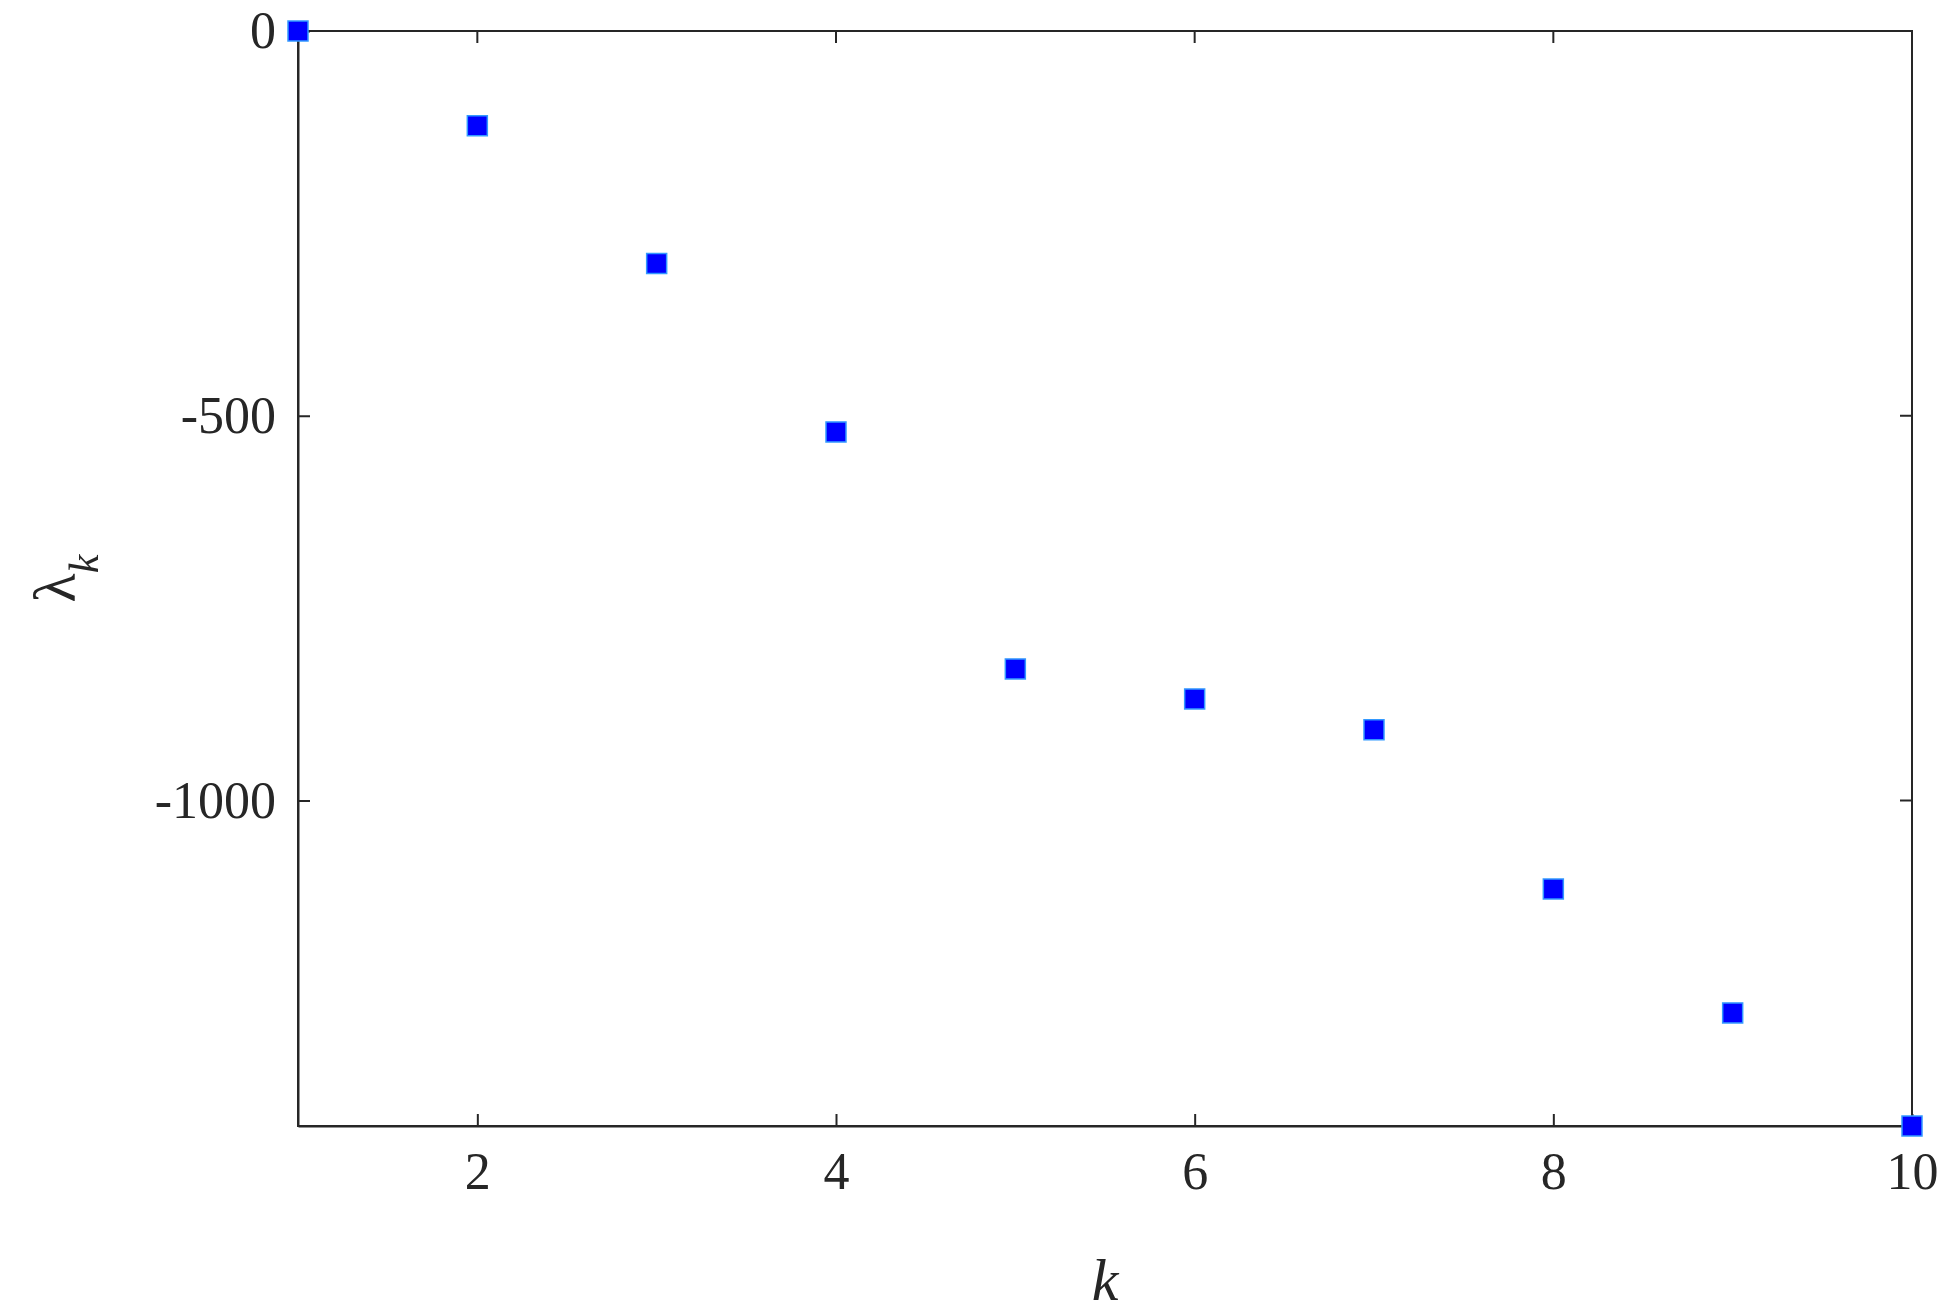 This screenshot has width=1947, height=1314. What do you see at coordinates (836, 1171) in the screenshot?
I see `x-tick-label: 4` at bounding box center [836, 1171].